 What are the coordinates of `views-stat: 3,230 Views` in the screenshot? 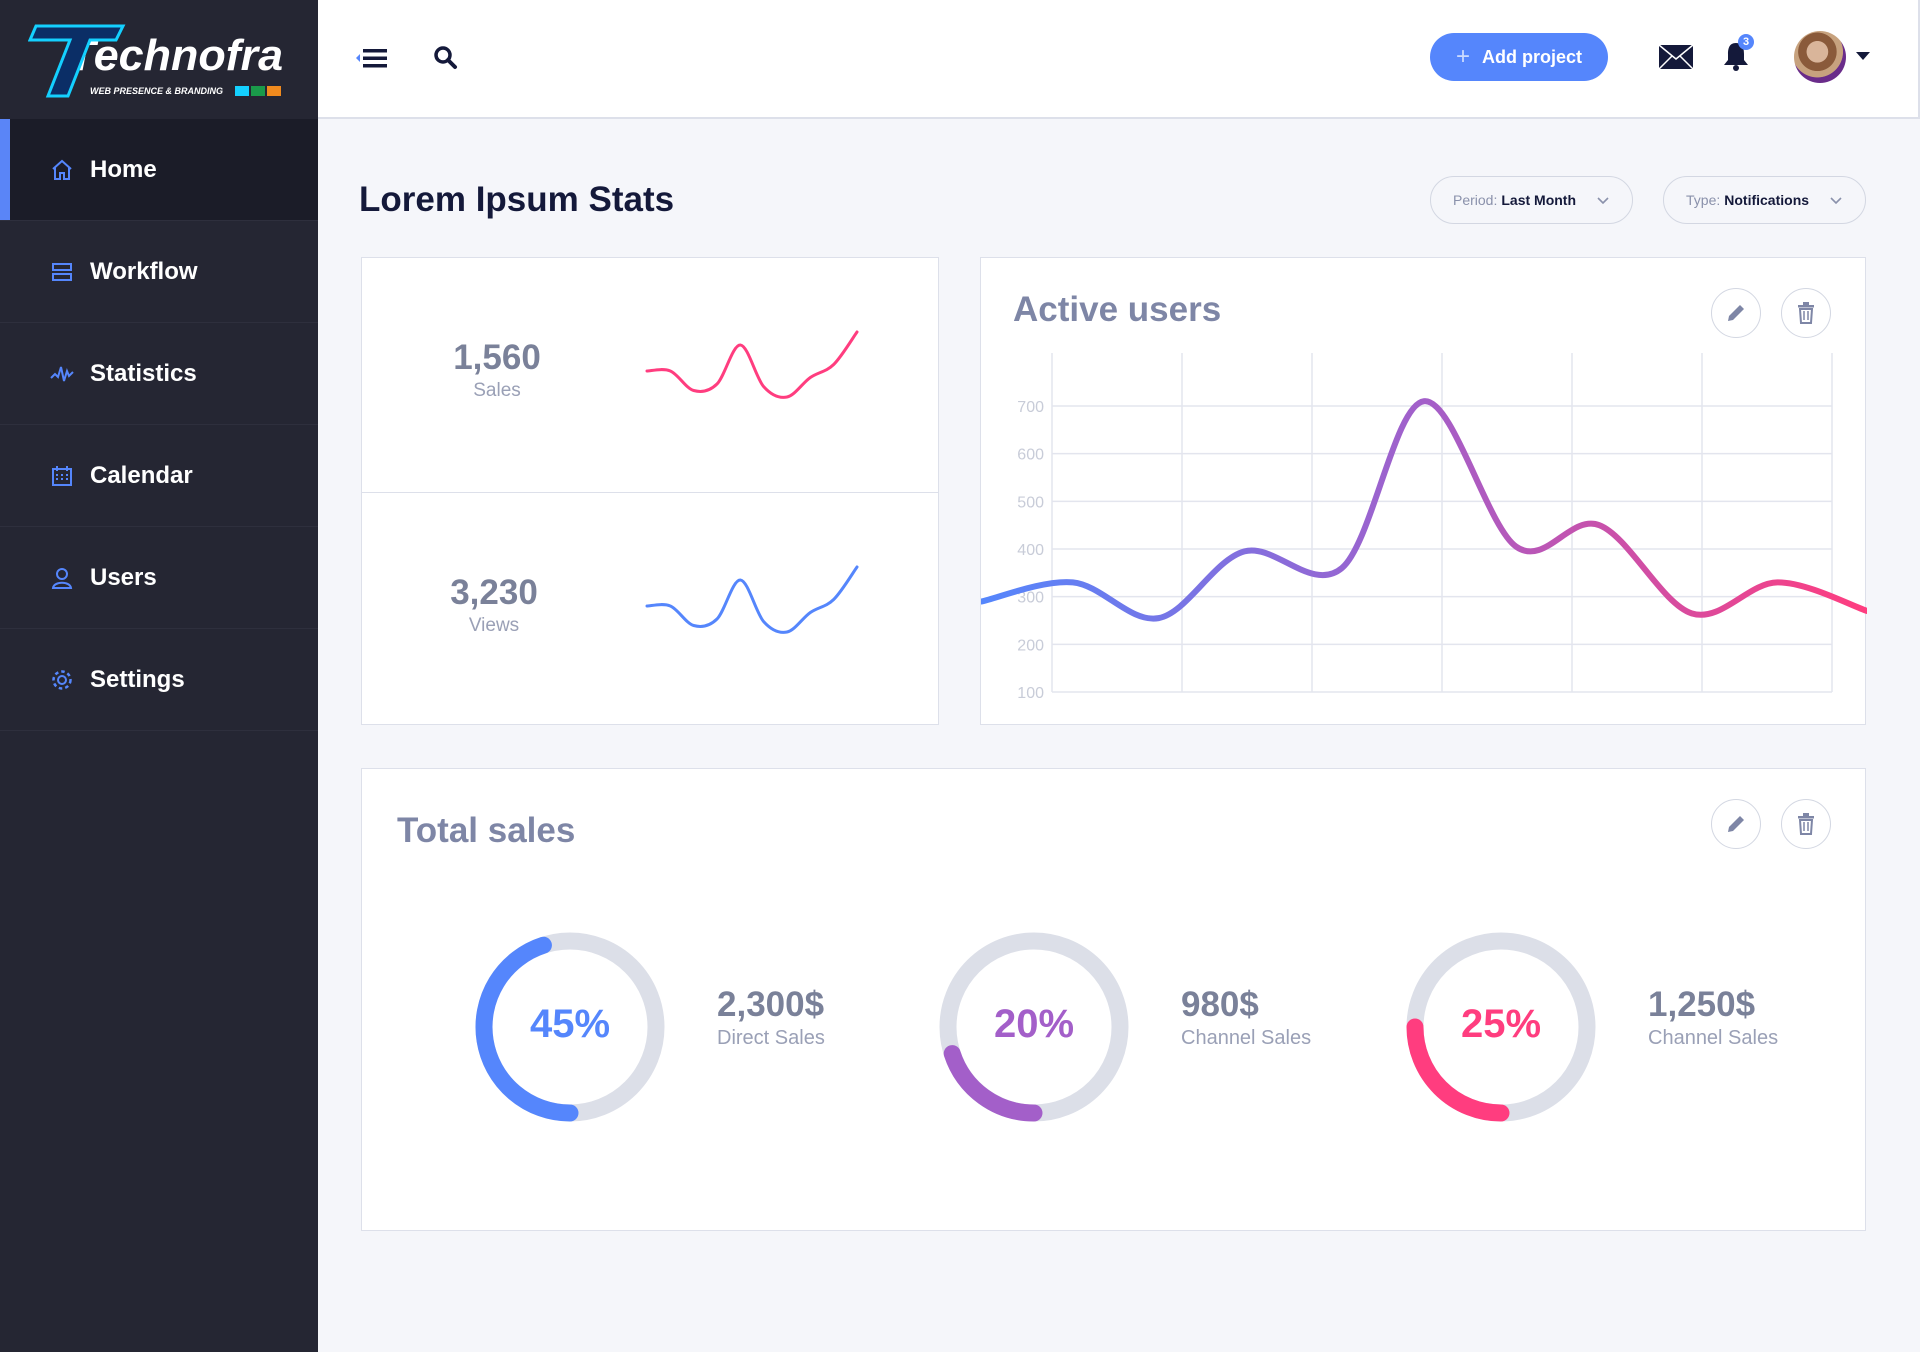 It's located at (494, 605).